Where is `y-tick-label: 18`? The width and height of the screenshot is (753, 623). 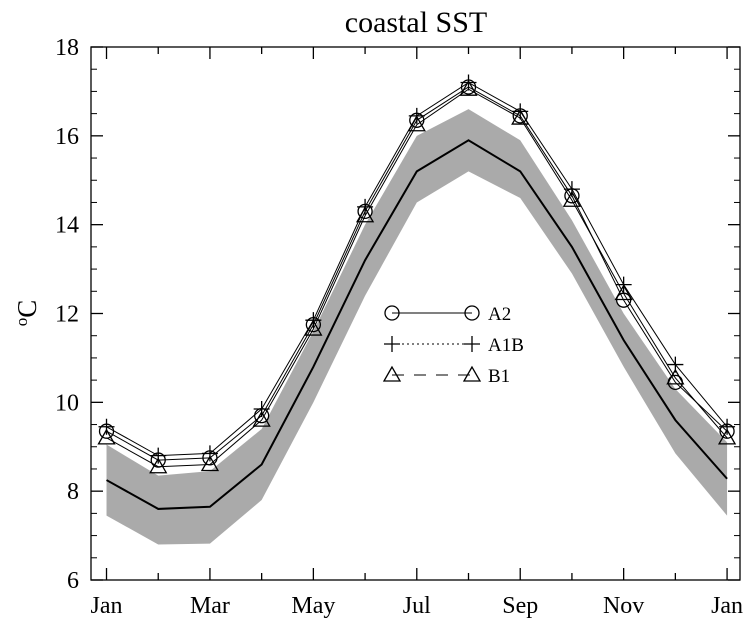 y-tick-label: 18 is located at coordinates (67, 48).